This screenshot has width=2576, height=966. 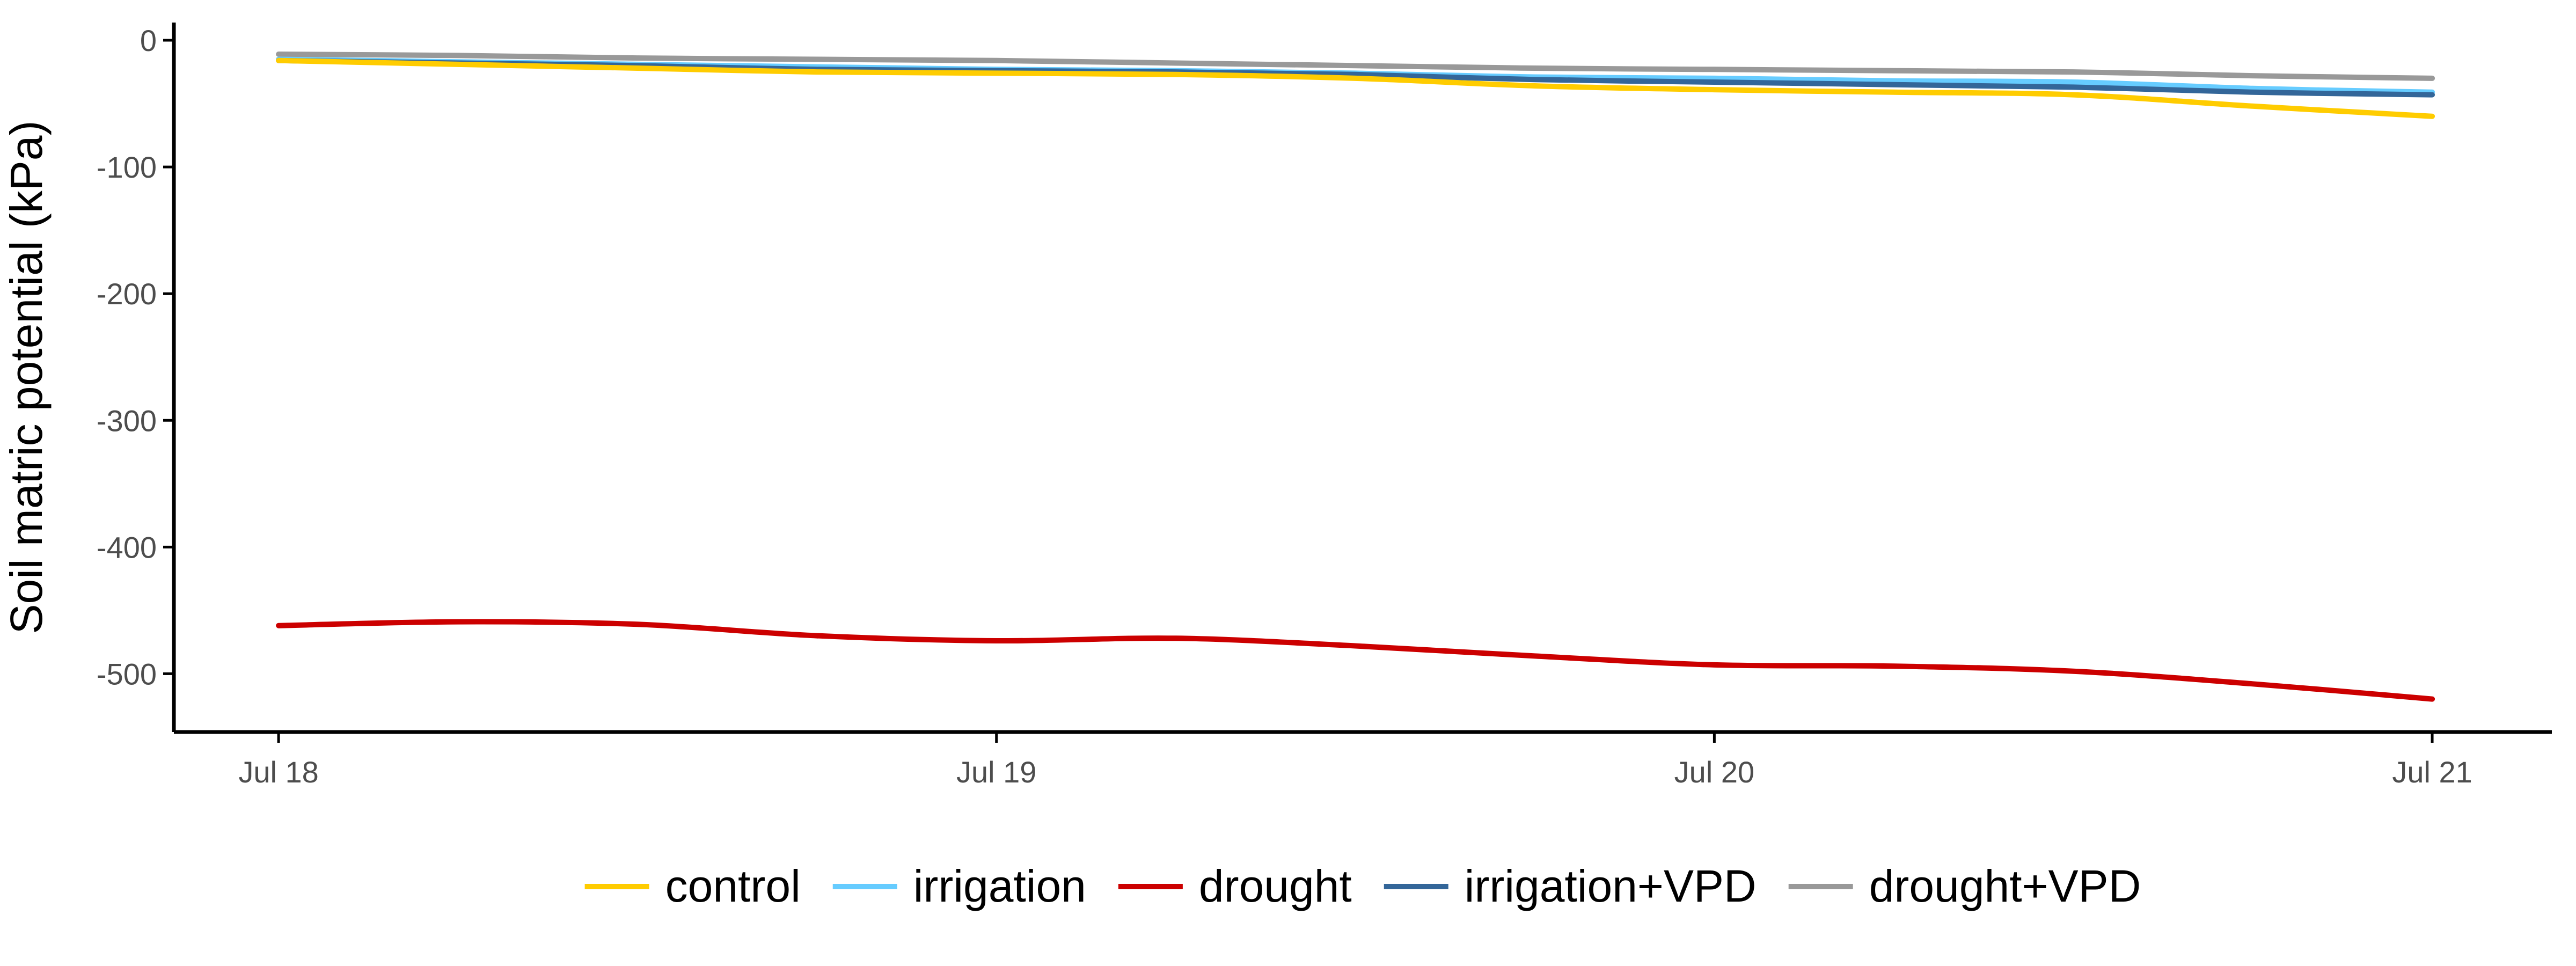 I want to click on series-line-drought-vpd, so click(x=1355, y=66).